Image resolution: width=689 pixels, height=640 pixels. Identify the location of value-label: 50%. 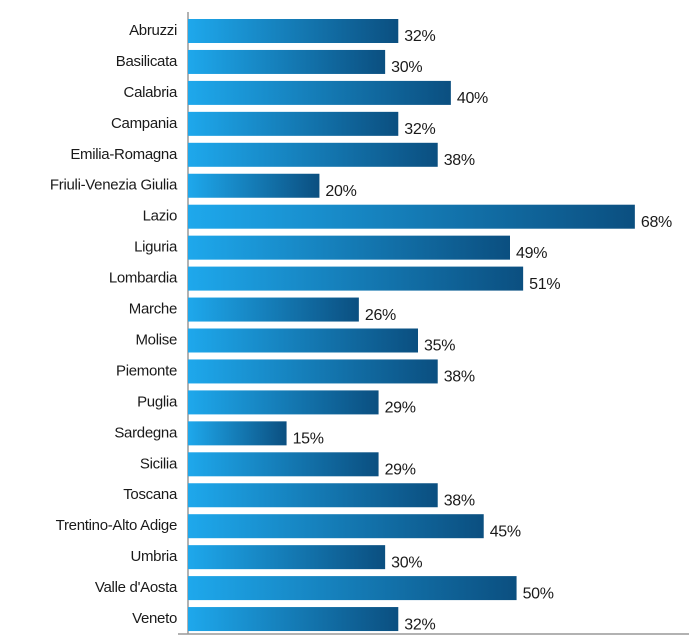
(538, 593).